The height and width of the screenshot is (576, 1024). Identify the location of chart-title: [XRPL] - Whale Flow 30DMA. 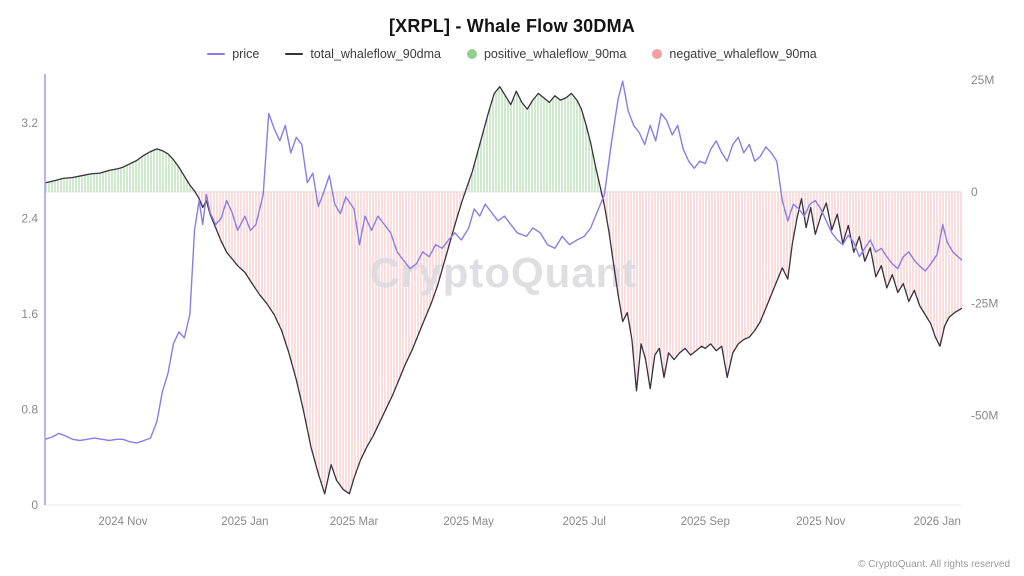
(511, 26).